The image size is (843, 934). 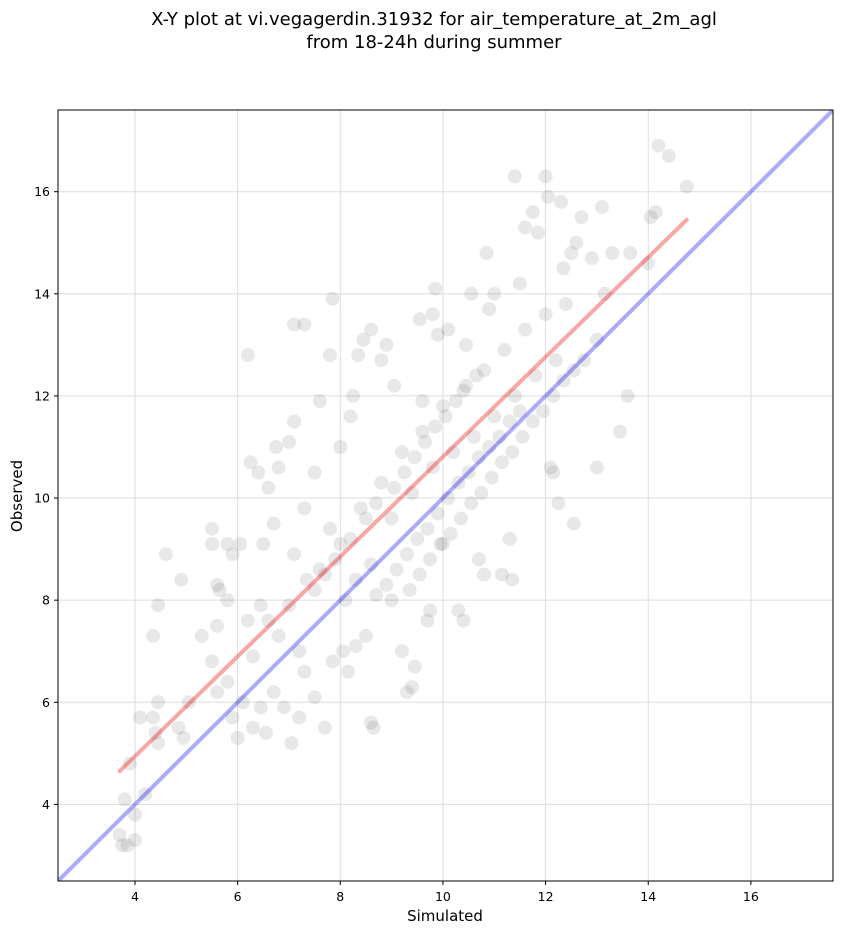 I want to click on x-tick-label: 14, so click(x=648, y=896).